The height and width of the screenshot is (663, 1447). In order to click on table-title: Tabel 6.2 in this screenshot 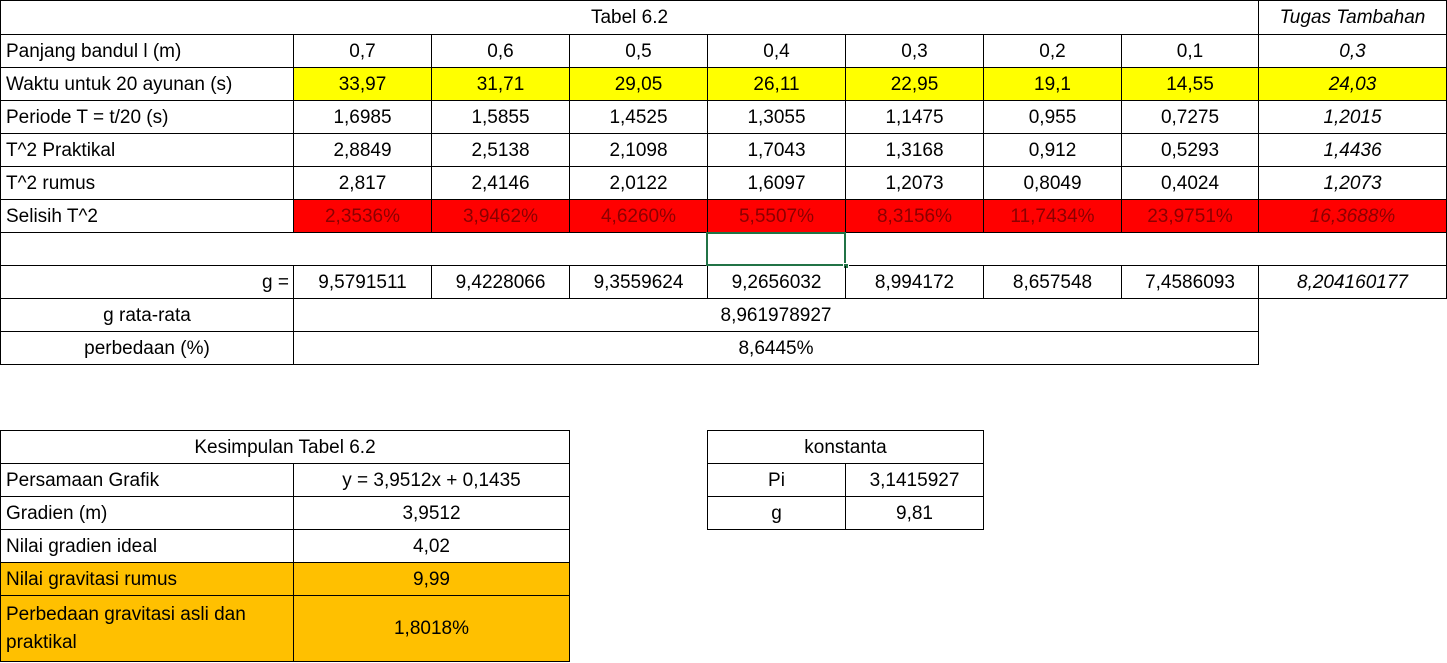, I will do `click(629, 17)`.